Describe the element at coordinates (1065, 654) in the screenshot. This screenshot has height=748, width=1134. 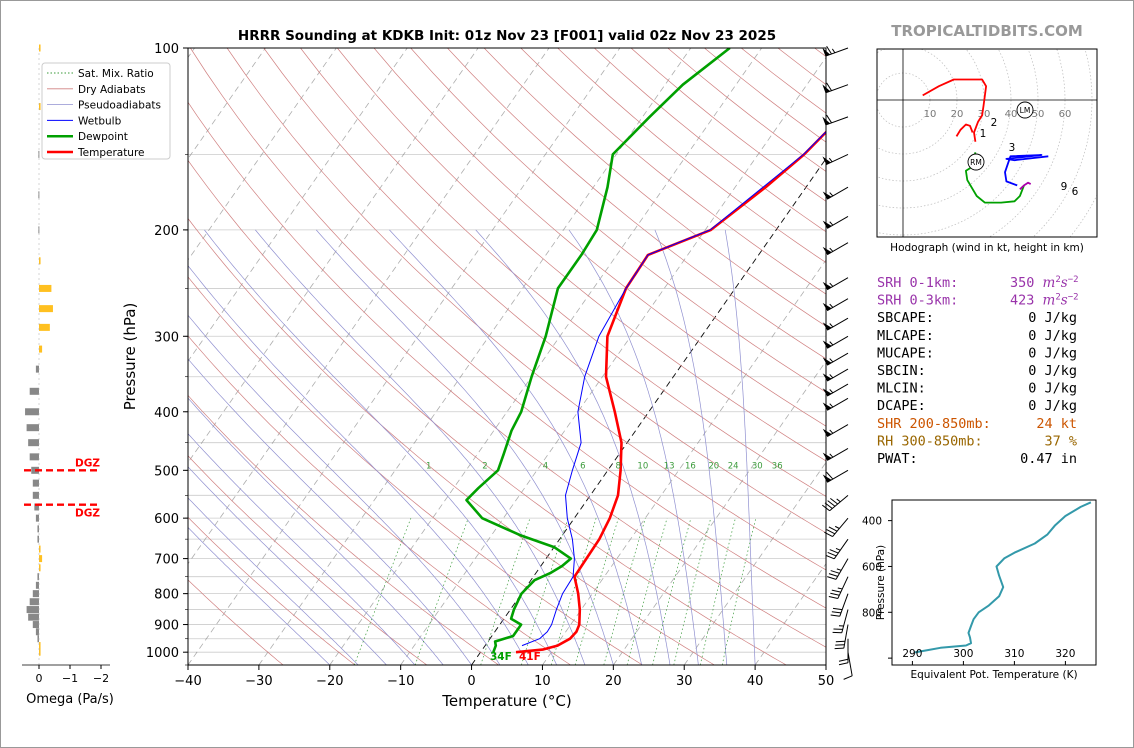
I see `thetae-x-tick-label: 320` at that location.